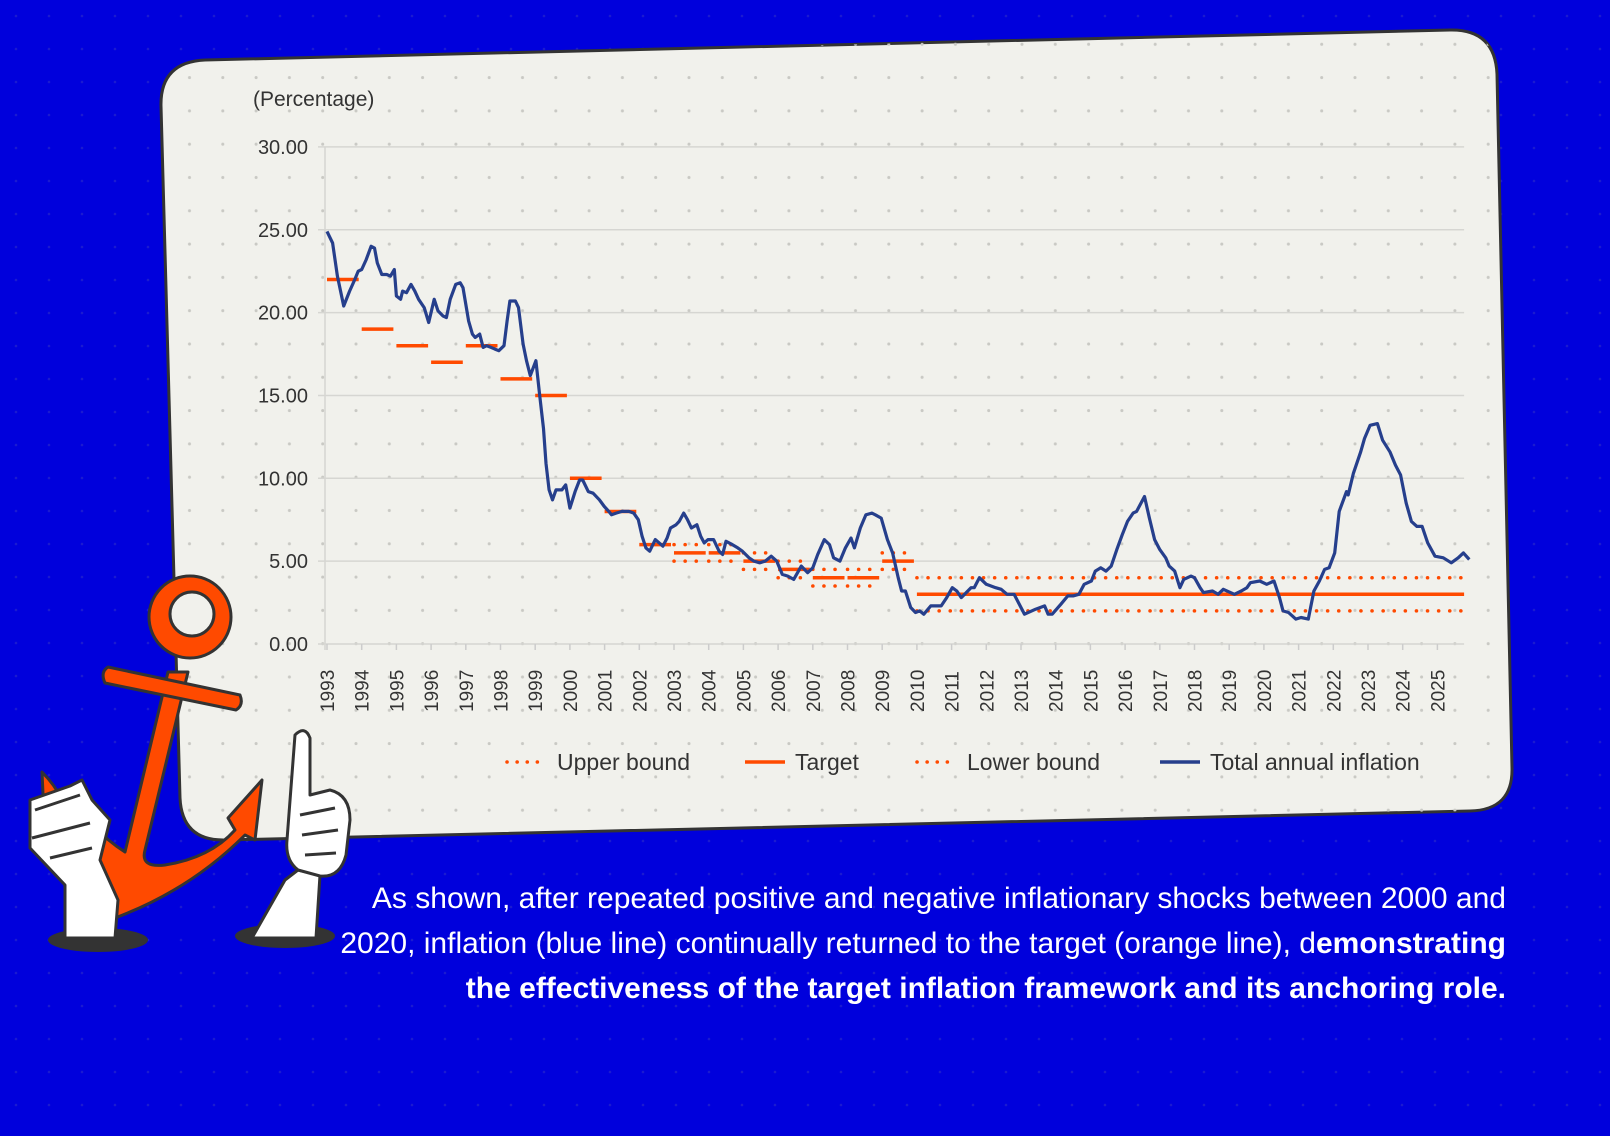  I want to click on x-tick-label: 2021, so click(1300, 691).